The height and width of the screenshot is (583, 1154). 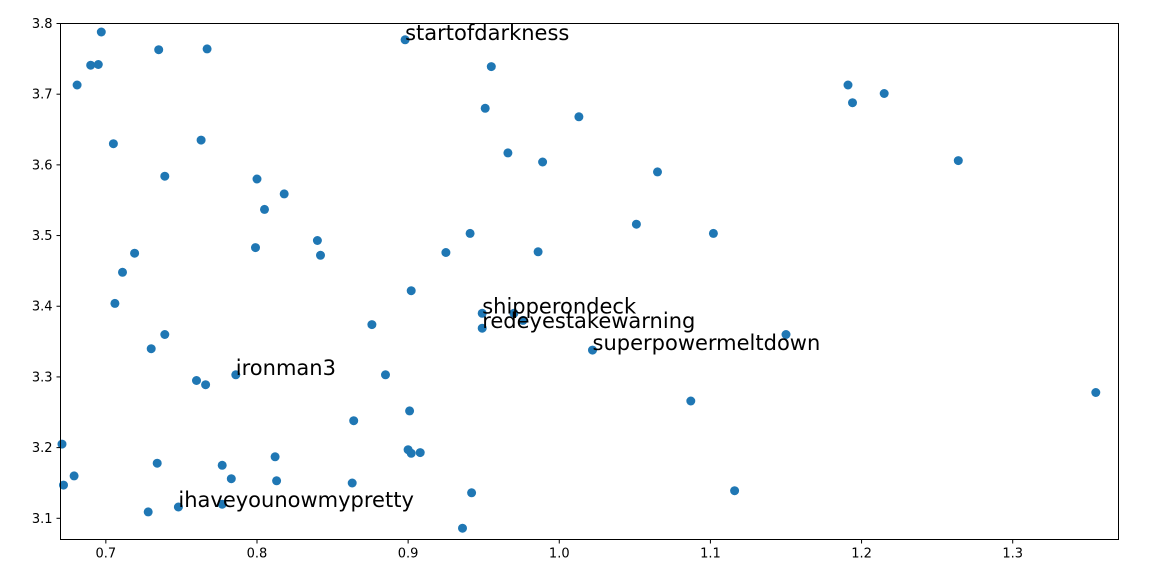 What do you see at coordinates (487, 33) in the screenshot?
I see `point-annotation: startofdarkness` at bounding box center [487, 33].